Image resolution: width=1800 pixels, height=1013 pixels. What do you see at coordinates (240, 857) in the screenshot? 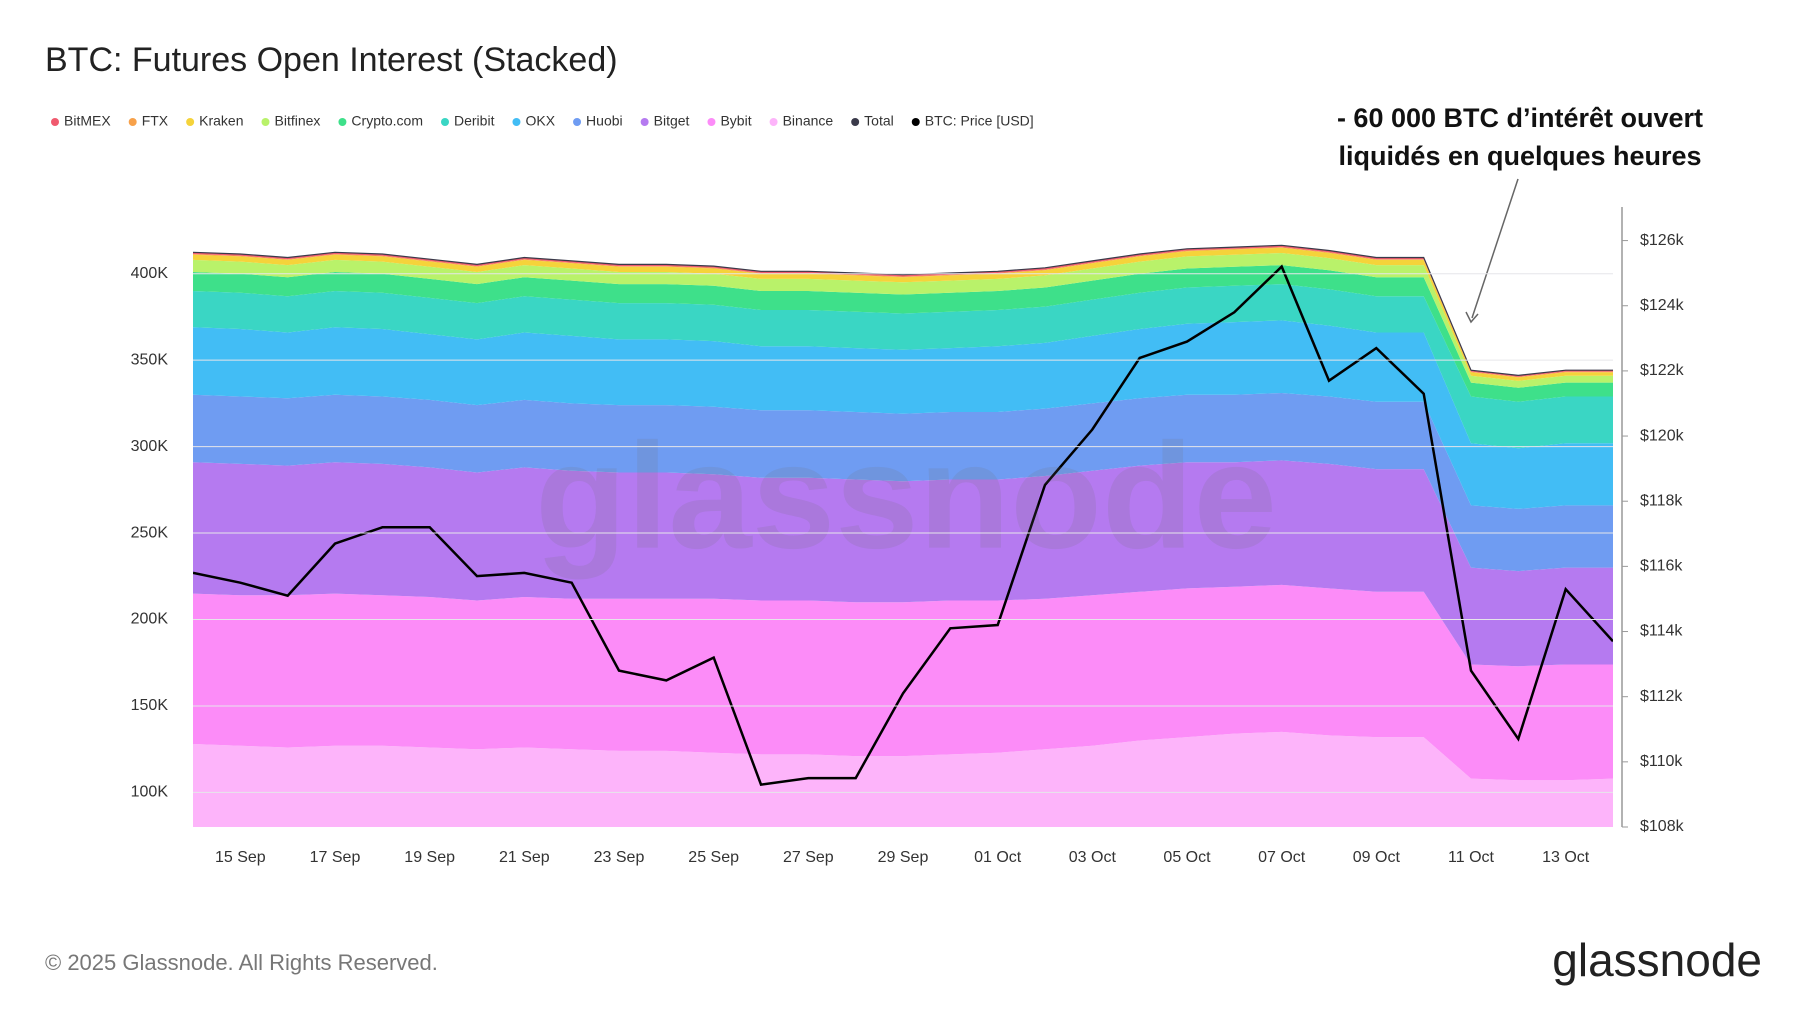
I see `x-tick-label: 15 Sep` at bounding box center [240, 857].